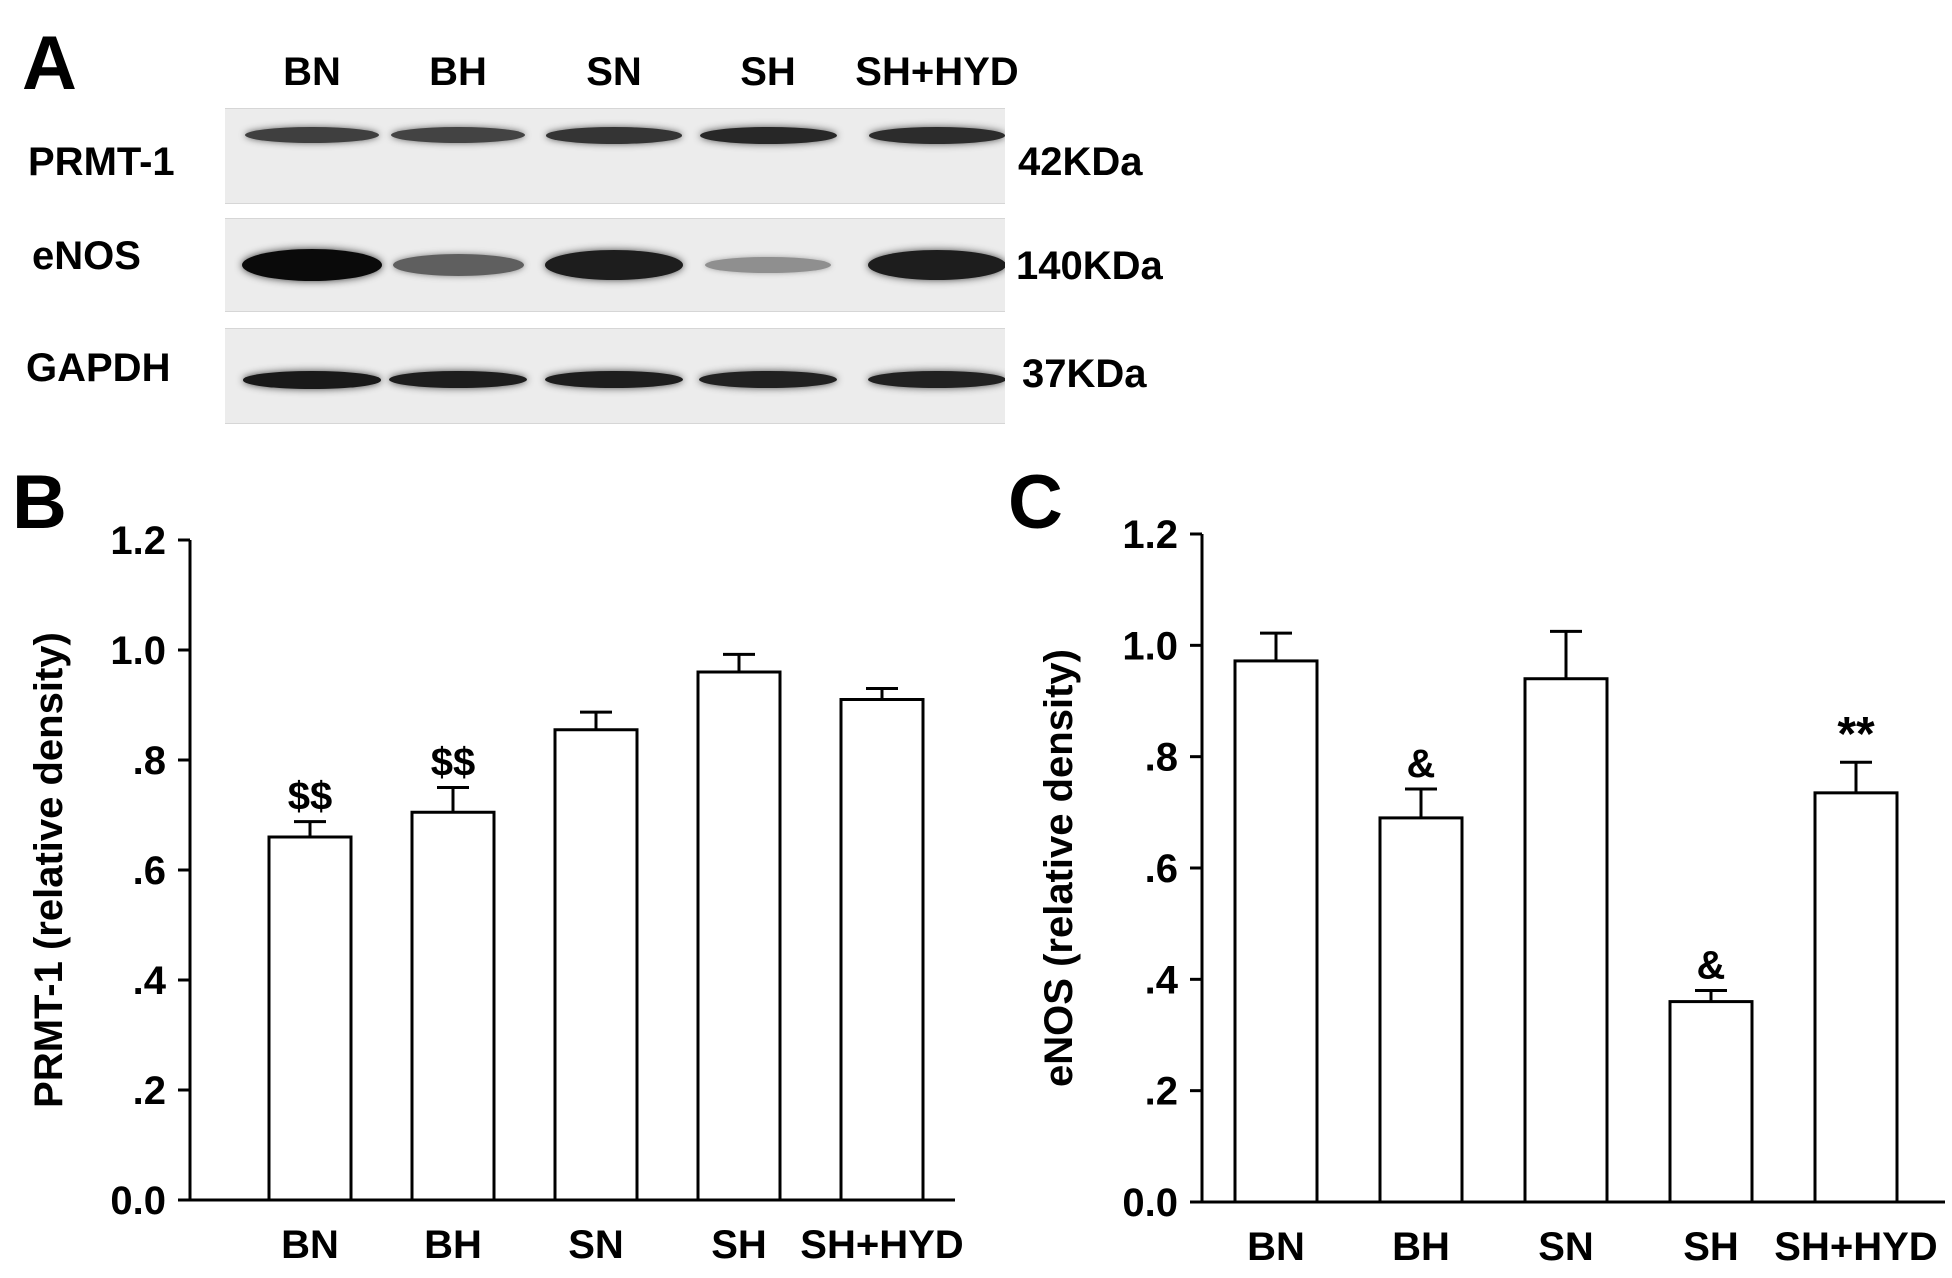 The image size is (1952, 1278). What do you see at coordinates (149, 1091) in the screenshot?
I see `y-tick-label-b: .2` at bounding box center [149, 1091].